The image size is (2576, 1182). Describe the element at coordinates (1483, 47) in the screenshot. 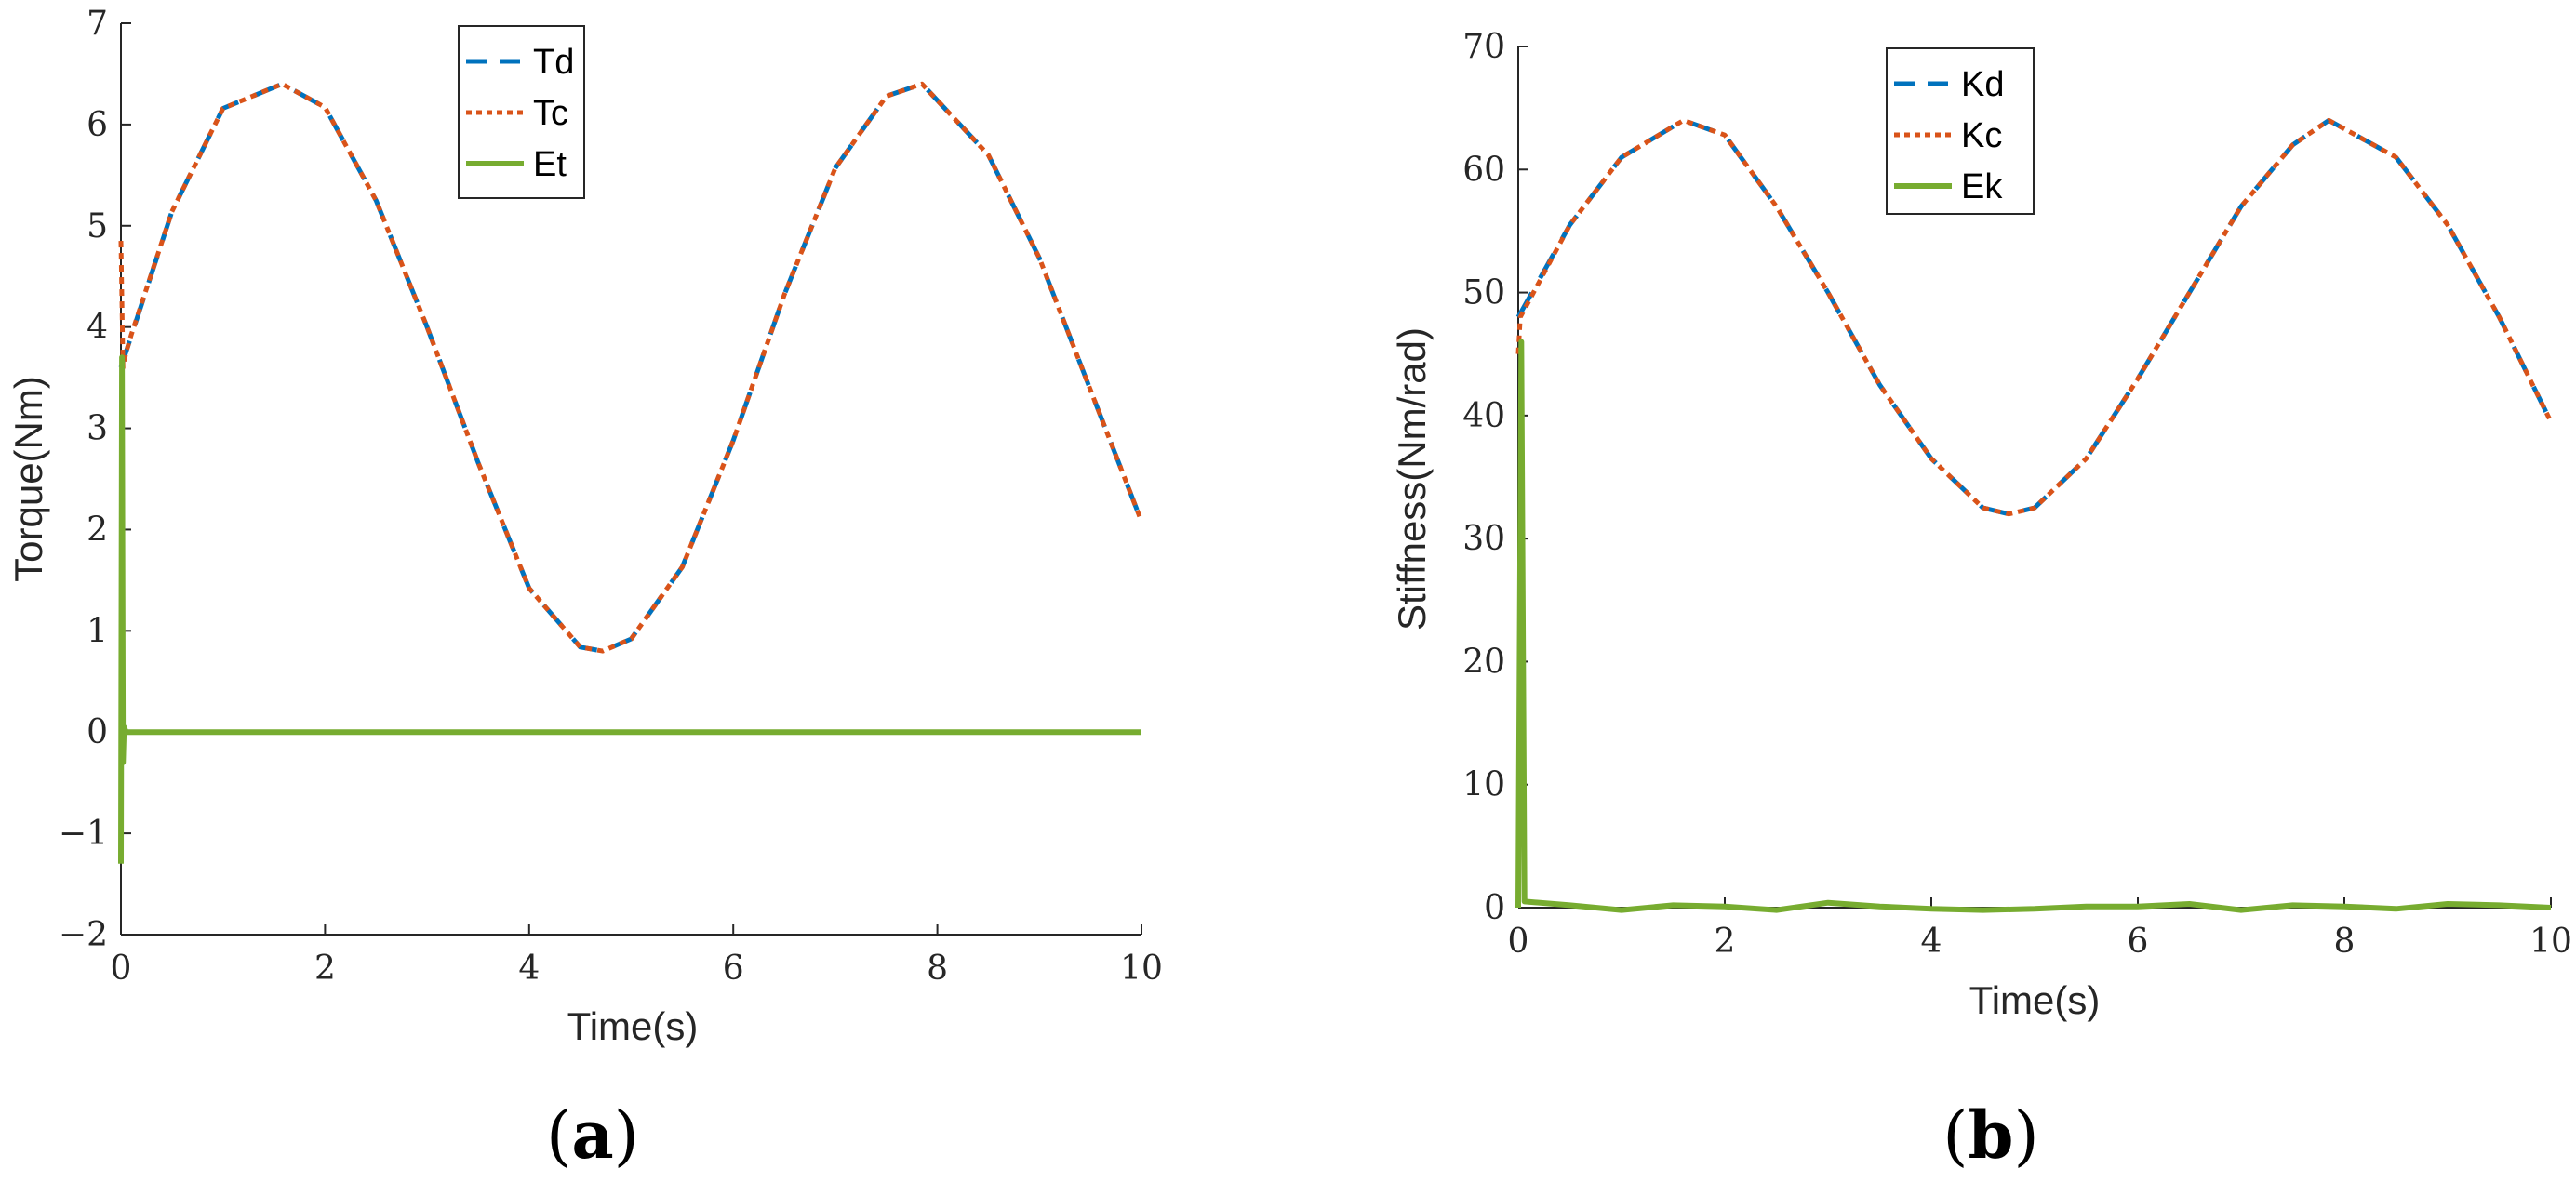

I see `y-tick-label: 70` at that location.